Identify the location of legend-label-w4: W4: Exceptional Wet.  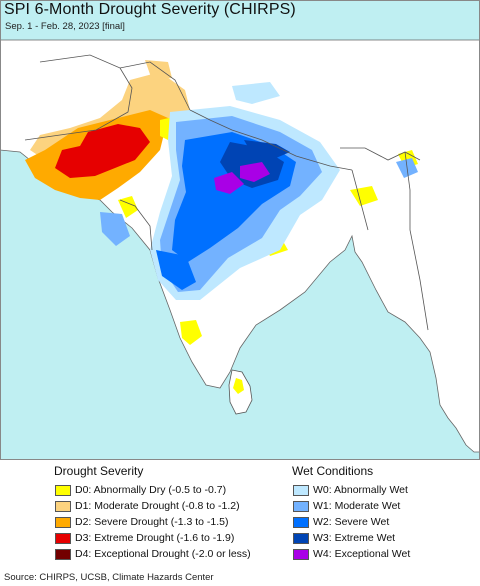
(362, 554).